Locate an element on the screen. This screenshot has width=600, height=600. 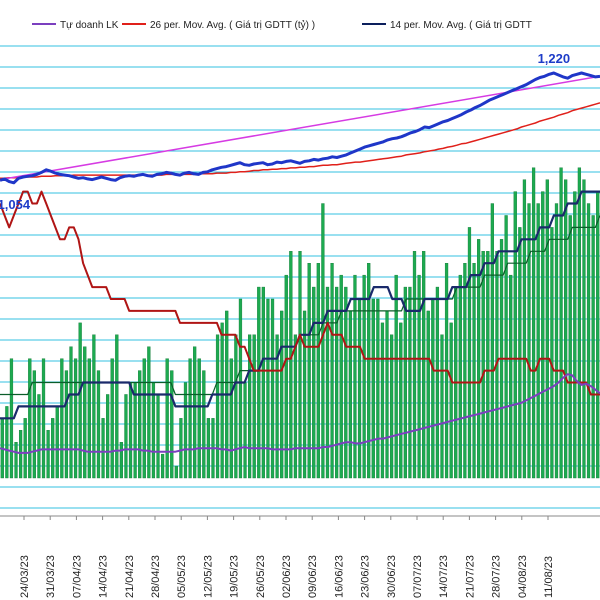
tu-doanh-line is located at coordinates (300, 413).